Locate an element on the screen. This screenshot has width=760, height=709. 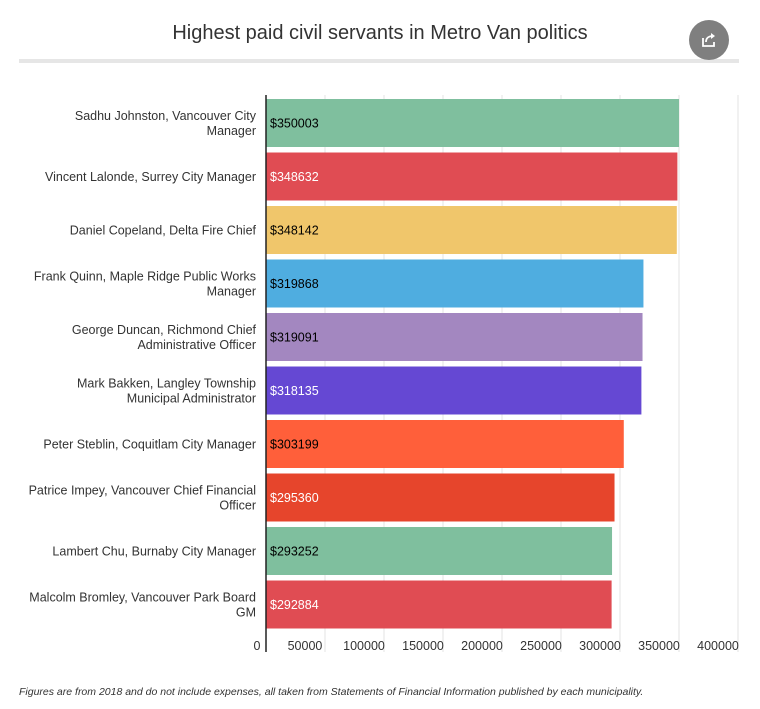
category-label: Daniel Copeland, Delta Fire Chief is located at coordinates (163, 231).